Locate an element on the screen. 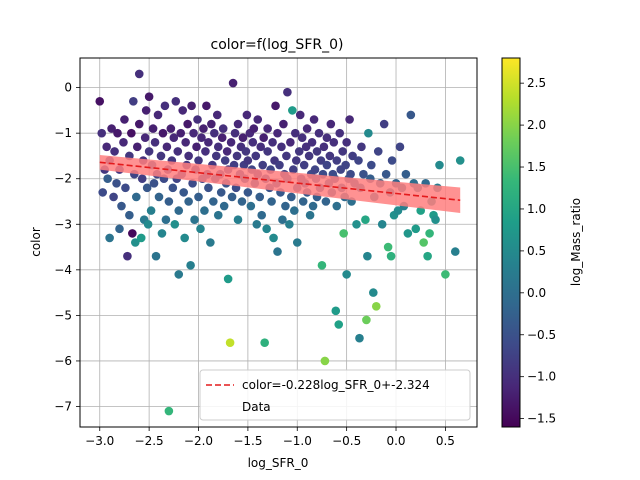 The width and height of the screenshot is (640, 480). x-tick-label: 0.0 is located at coordinates (395, 441).